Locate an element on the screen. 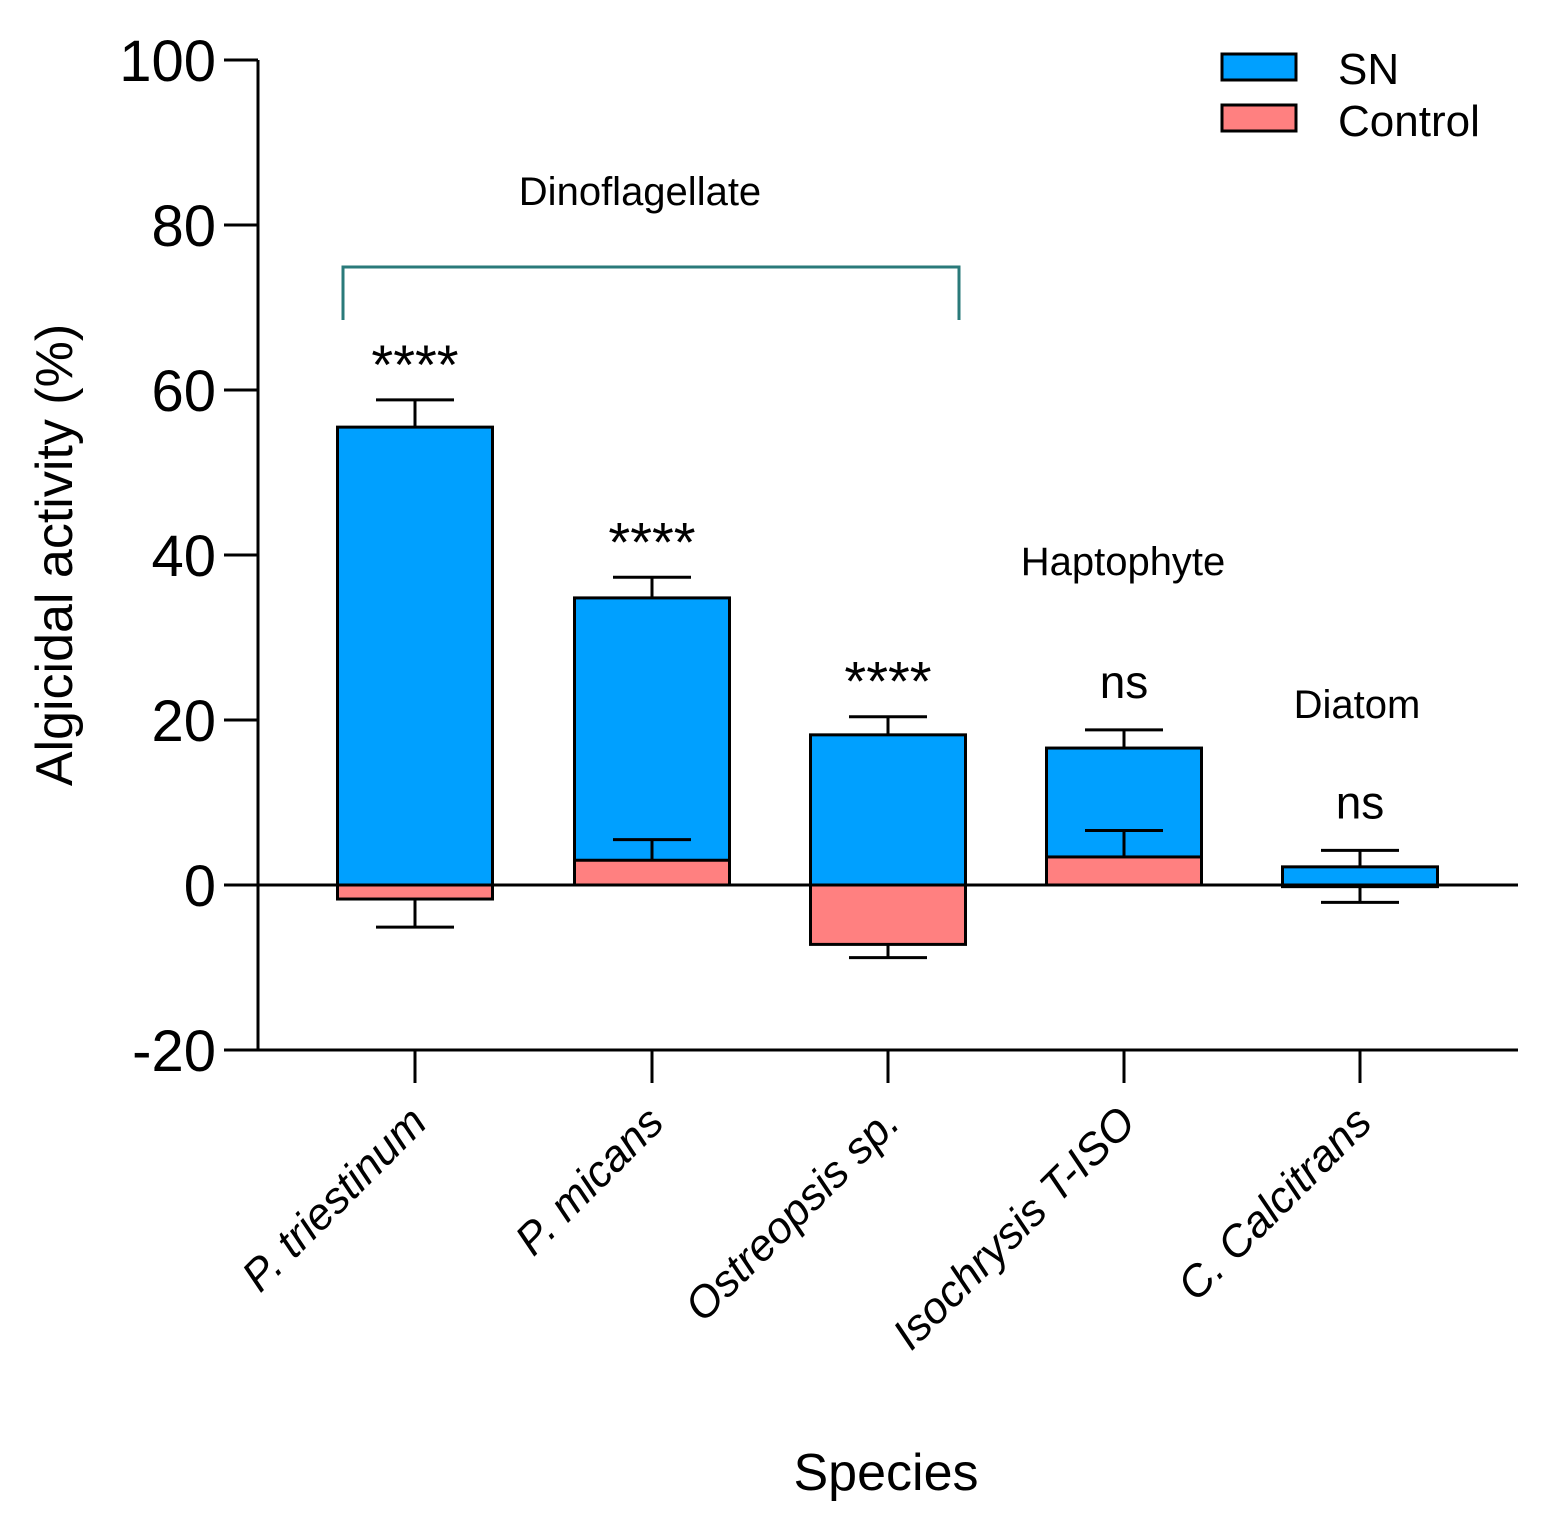 The height and width of the screenshot is (1528, 1545). group-bracket-dinoflagellate is located at coordinates (651, 292).